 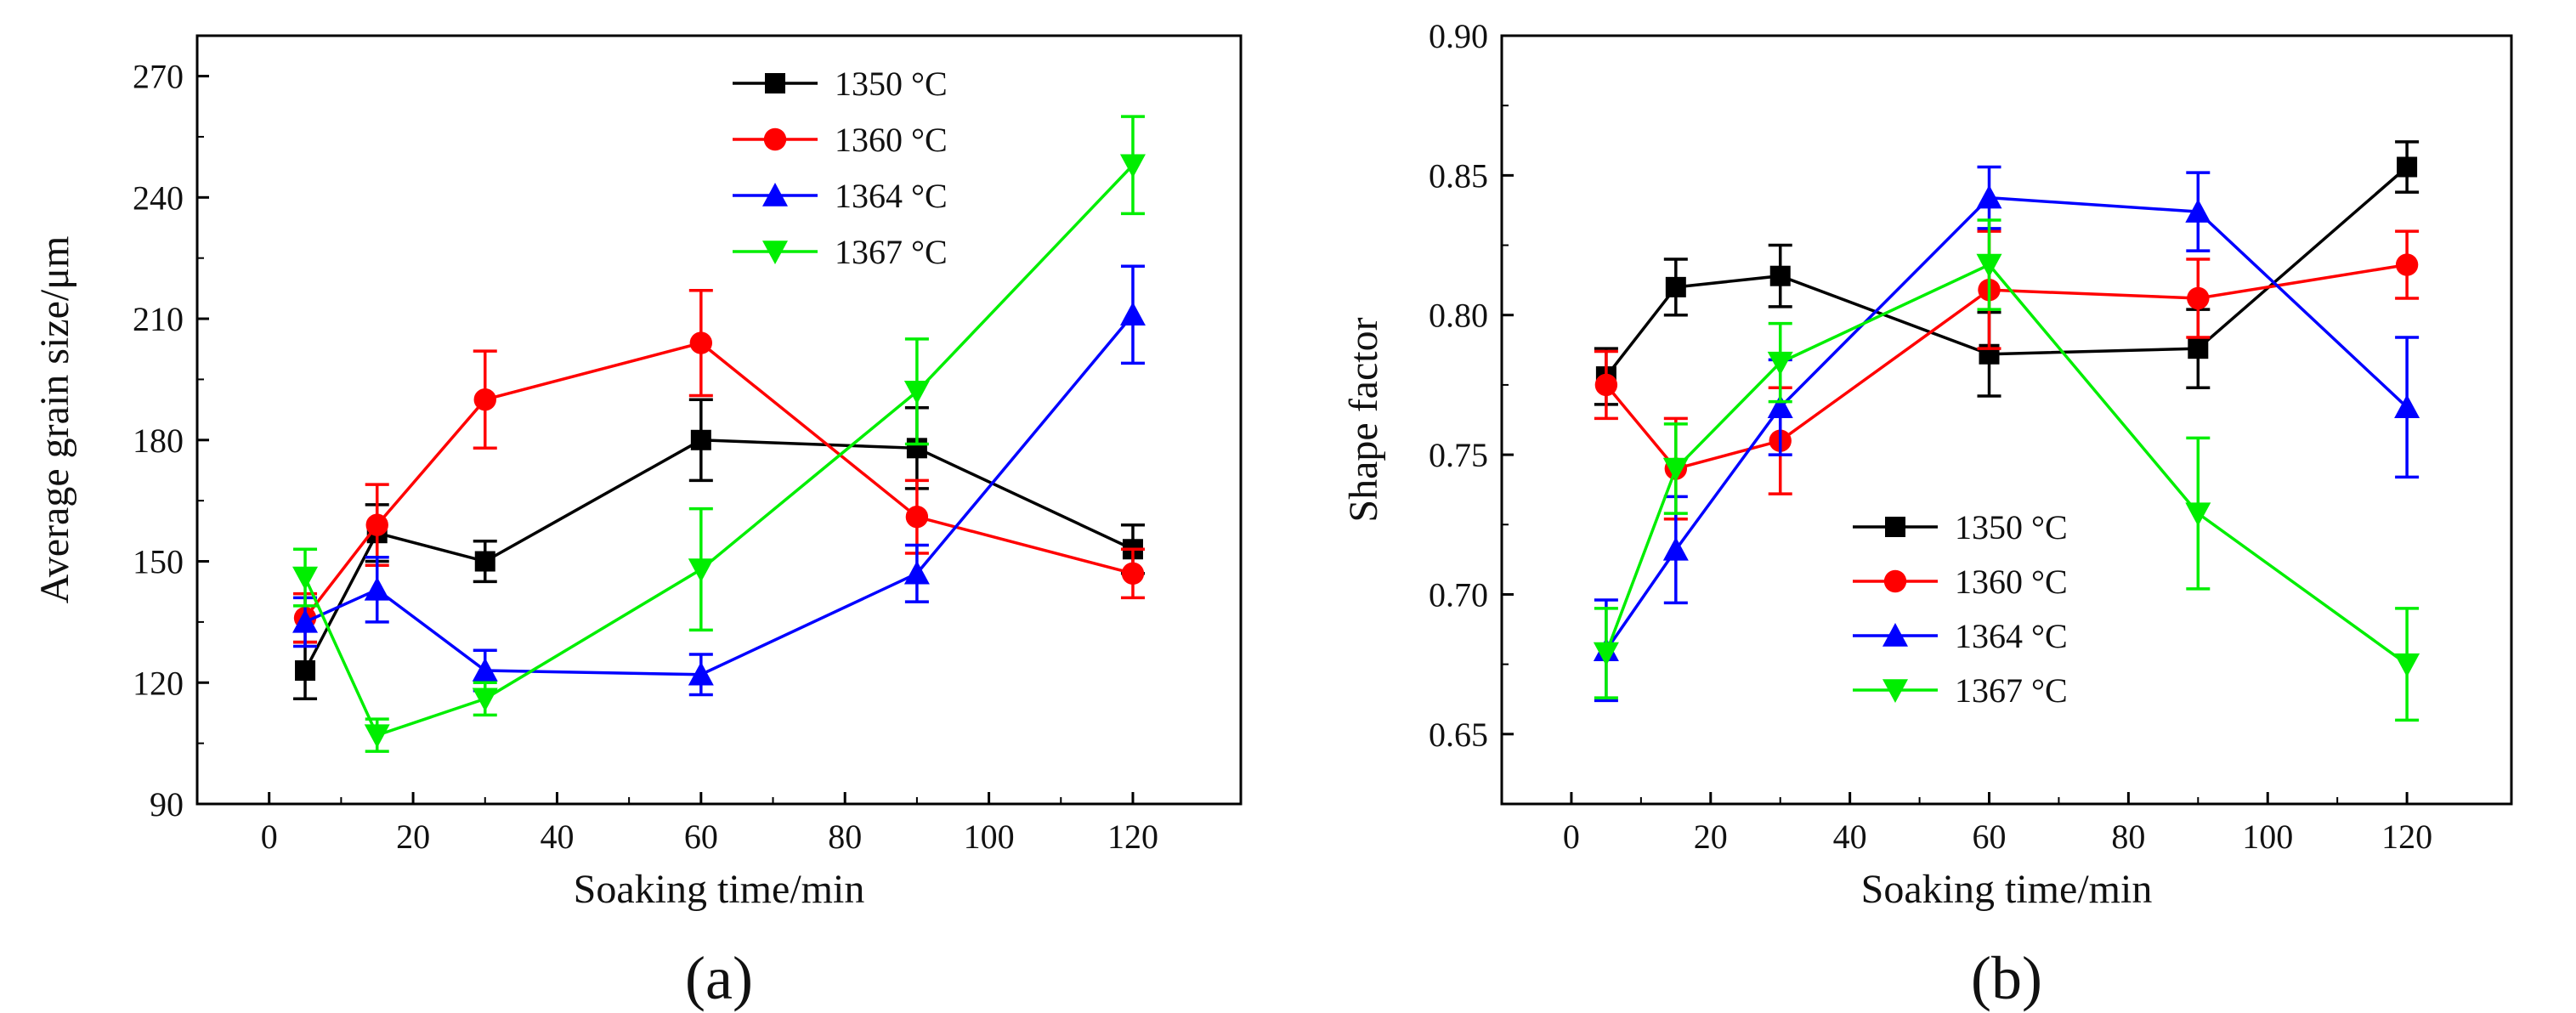 I want to click on y-tick-label: 0.70, so click(x=1458, y=594).